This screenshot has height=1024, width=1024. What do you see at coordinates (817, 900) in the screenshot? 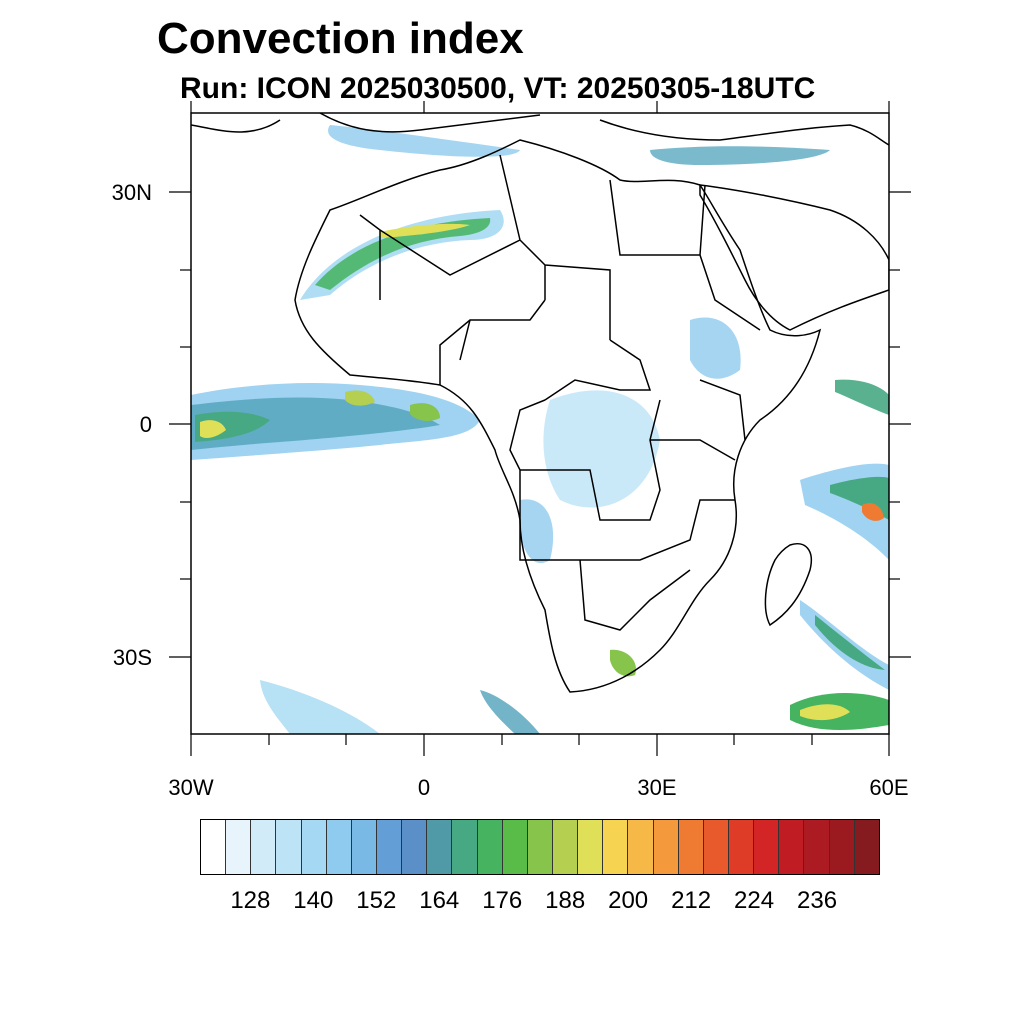
I see `colorbar-tick-label: 236` at bounding box center [817, 900].